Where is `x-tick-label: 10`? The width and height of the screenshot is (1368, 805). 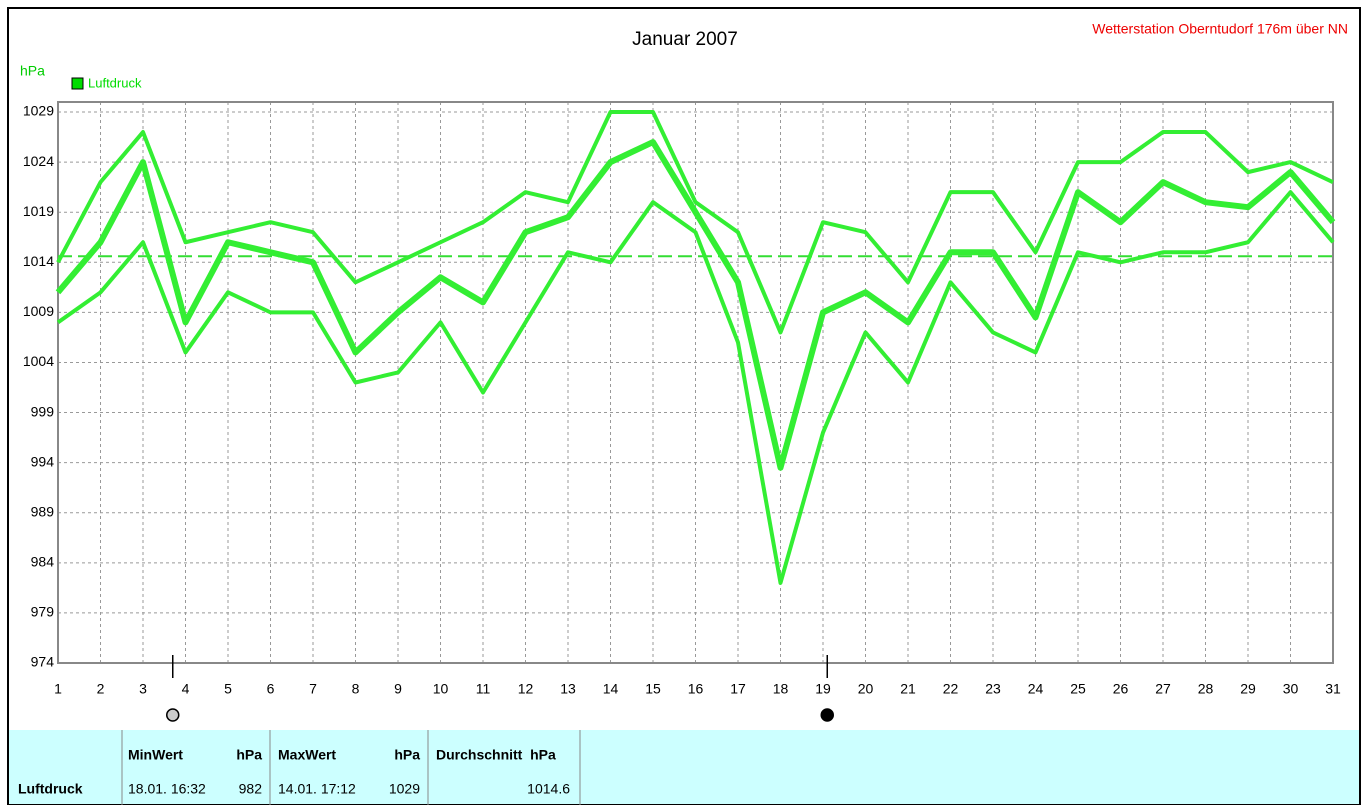 x-tick-label: 10 is located at coordinates (441, 689).